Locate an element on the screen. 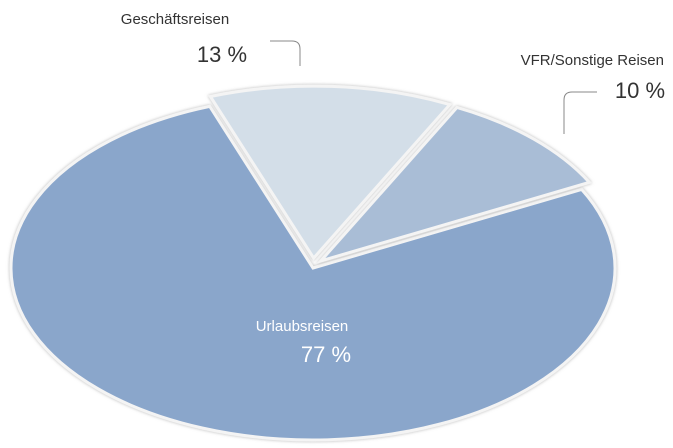  slice-value-label: 13 % is located at coordinates (222, 54).